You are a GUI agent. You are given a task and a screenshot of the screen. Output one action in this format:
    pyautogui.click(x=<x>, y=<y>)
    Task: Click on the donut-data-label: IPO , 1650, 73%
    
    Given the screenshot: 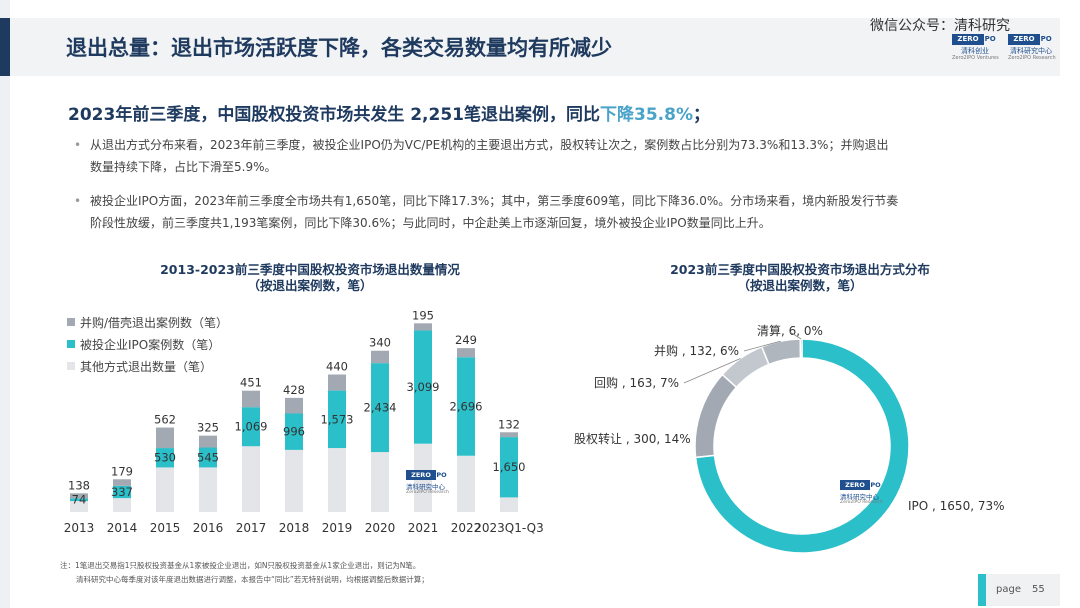 What is the action you would take?
    pyautogui.click(x=956, y=506)
    